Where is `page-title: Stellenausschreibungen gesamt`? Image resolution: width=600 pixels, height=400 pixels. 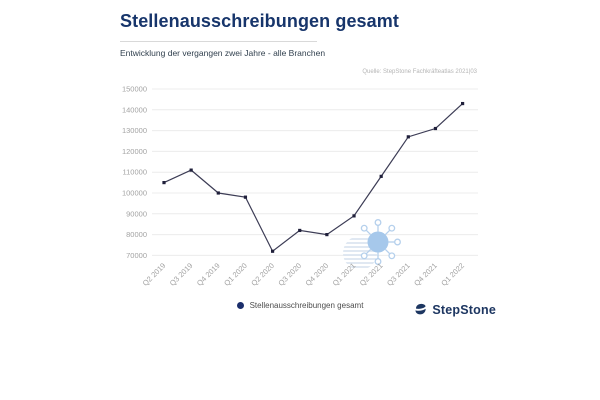 page-title: Stellenausschreibungen gesamt is located at coordinates (259, 21).